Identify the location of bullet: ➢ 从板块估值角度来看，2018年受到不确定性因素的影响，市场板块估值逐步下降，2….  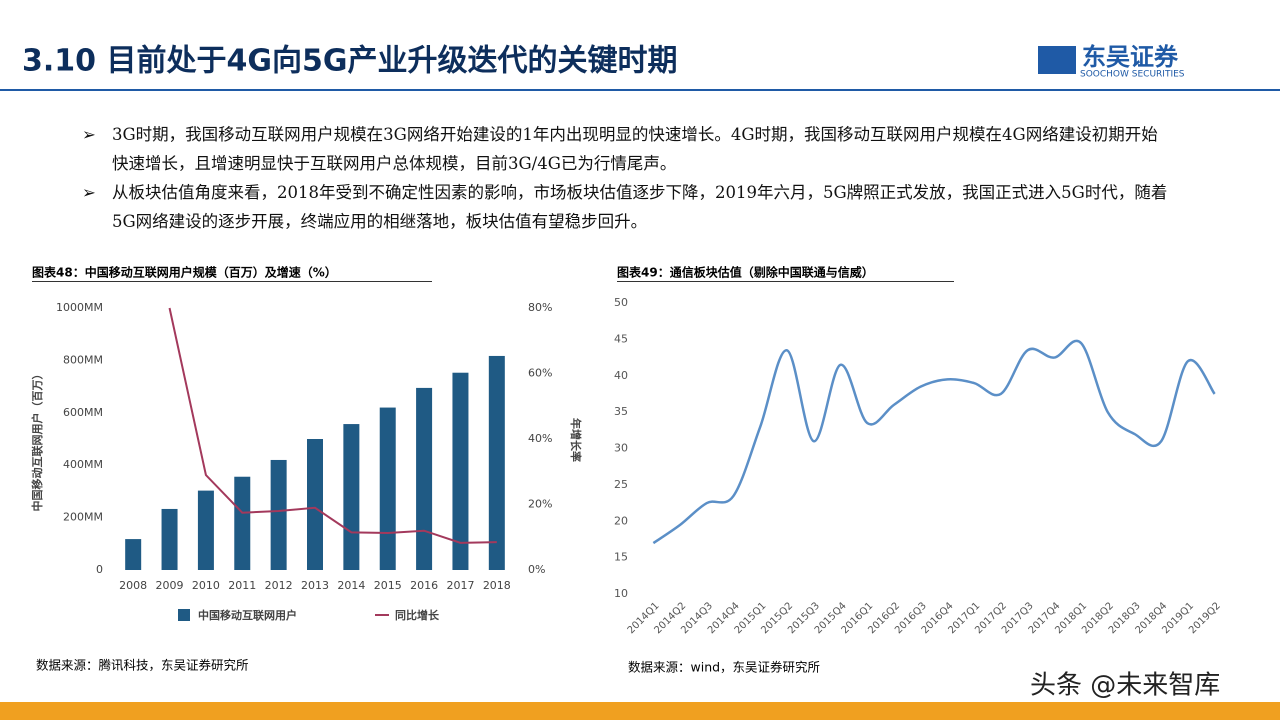
(625, 207).